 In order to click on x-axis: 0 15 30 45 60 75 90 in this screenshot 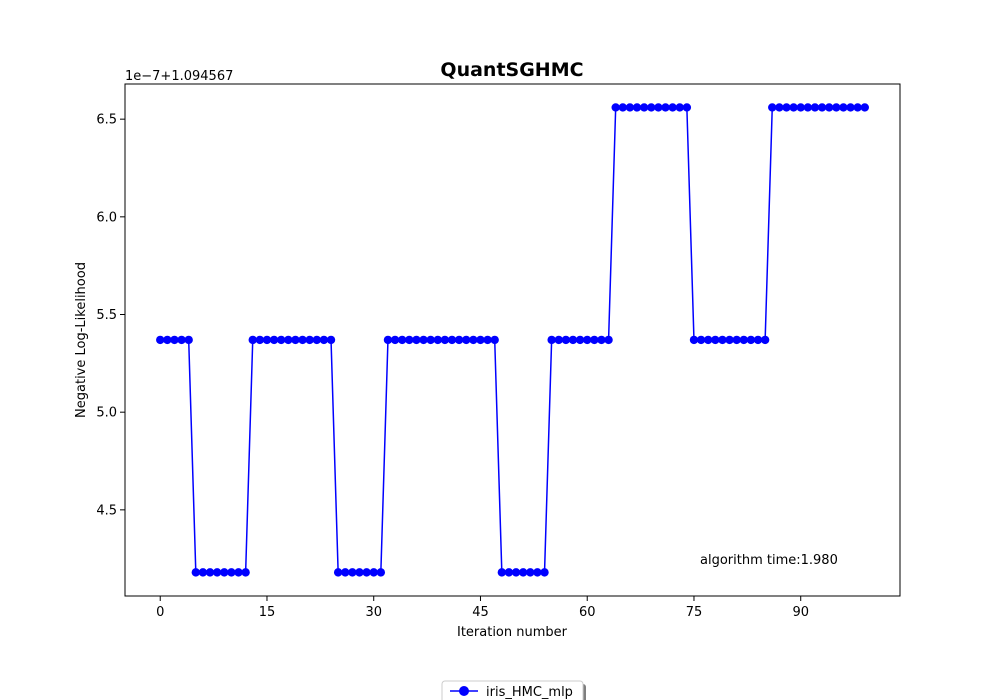, I will do `click(482, 608)`.